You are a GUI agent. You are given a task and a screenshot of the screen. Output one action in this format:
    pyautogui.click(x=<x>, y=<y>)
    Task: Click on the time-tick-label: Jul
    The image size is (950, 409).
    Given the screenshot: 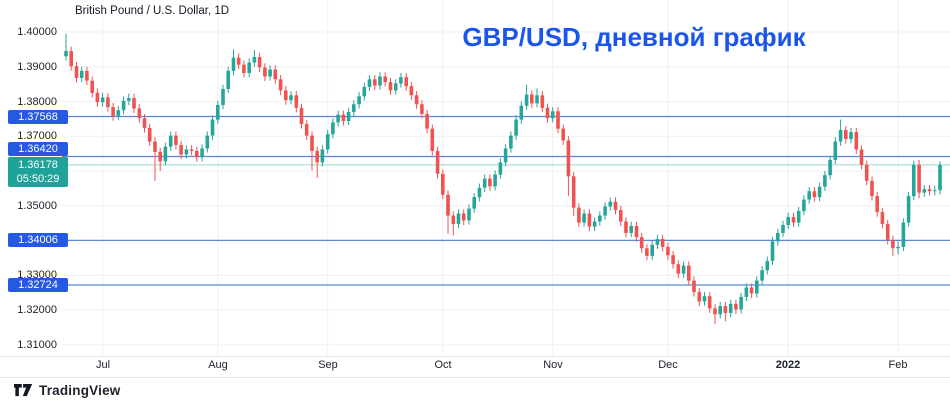 What is the action you would take?
    pyautogui.click(x=103, y=365)
    